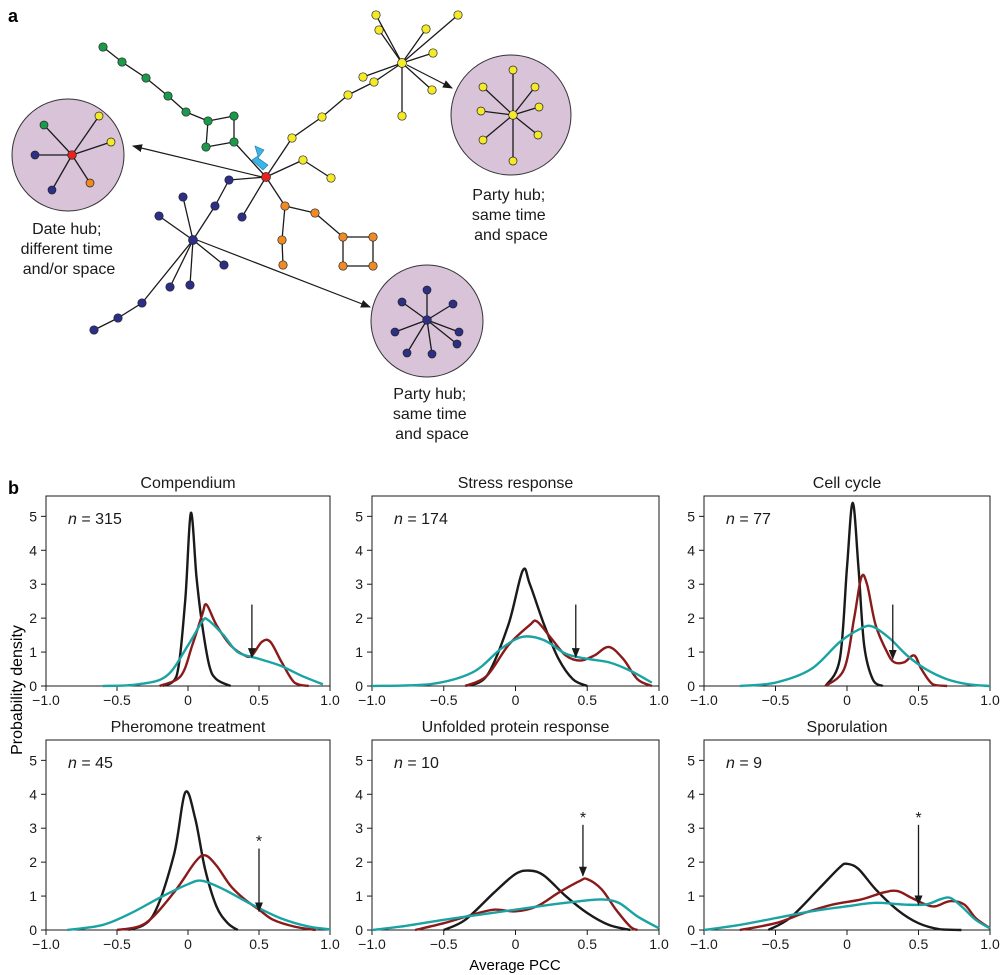 This screenshot has width=1002, height=975. I want to click on sample-size-label: n = 315, so click(95, 519).